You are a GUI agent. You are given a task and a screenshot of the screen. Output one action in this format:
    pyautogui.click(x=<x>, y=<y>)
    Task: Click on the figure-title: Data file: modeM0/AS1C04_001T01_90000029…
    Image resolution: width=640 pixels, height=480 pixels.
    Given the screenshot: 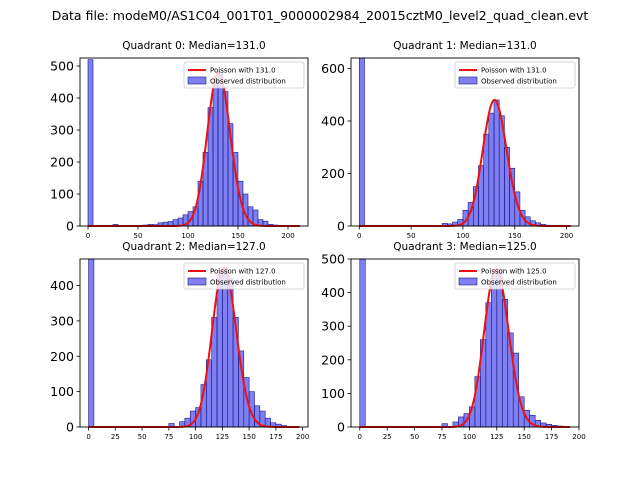 What is the action you would take?
    pyautogui.click(x=320, y=15)
    